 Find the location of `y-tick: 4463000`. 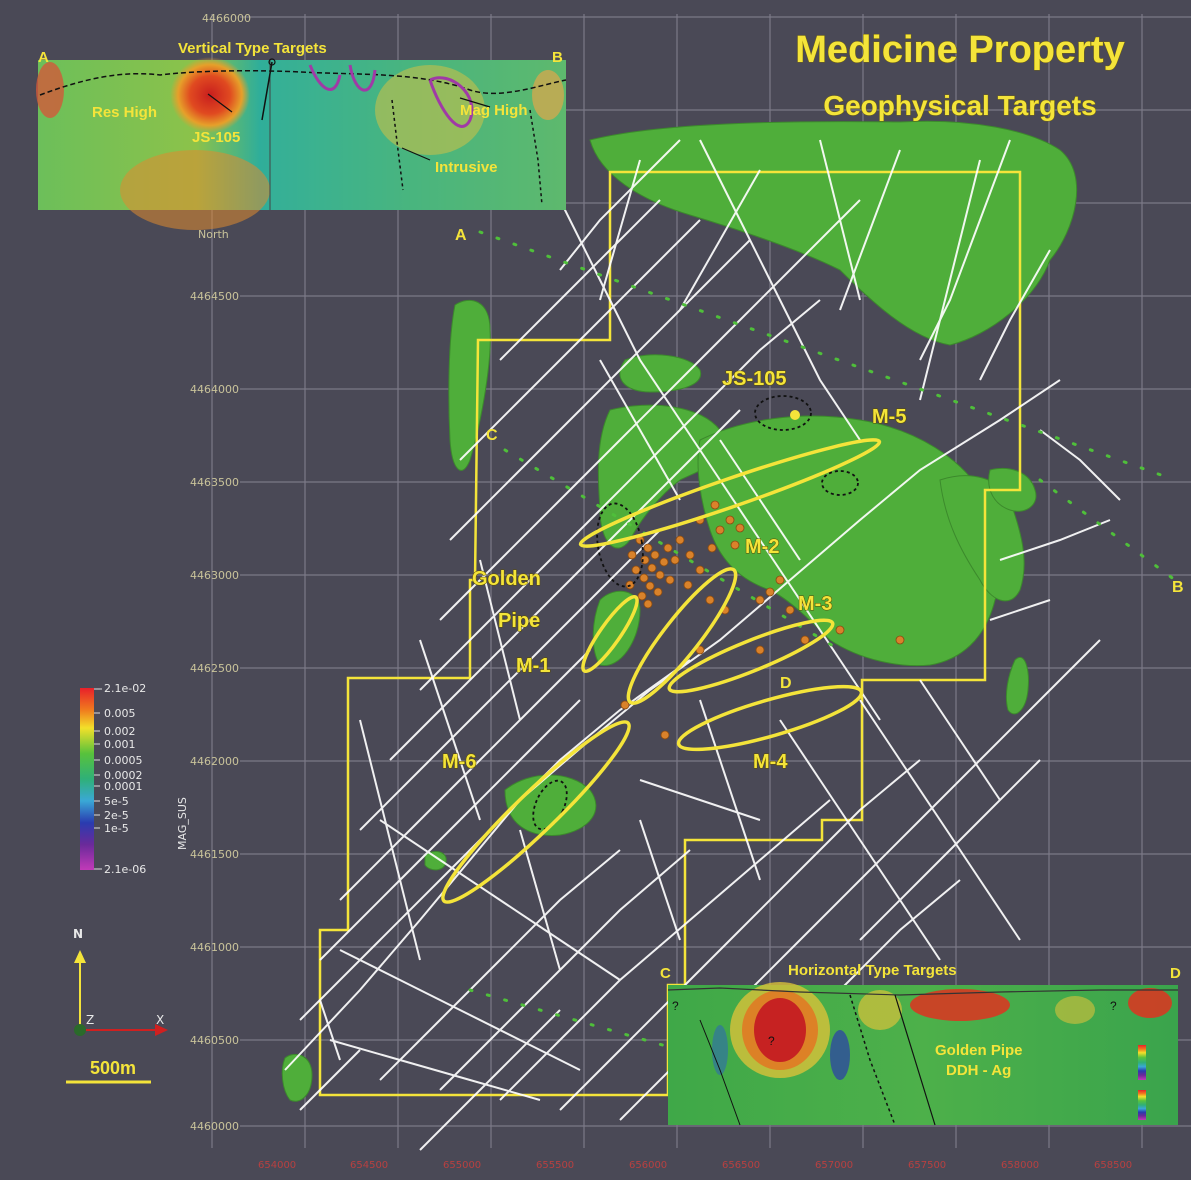

y-tick: 4463000 is located at coordinates (214, 575).